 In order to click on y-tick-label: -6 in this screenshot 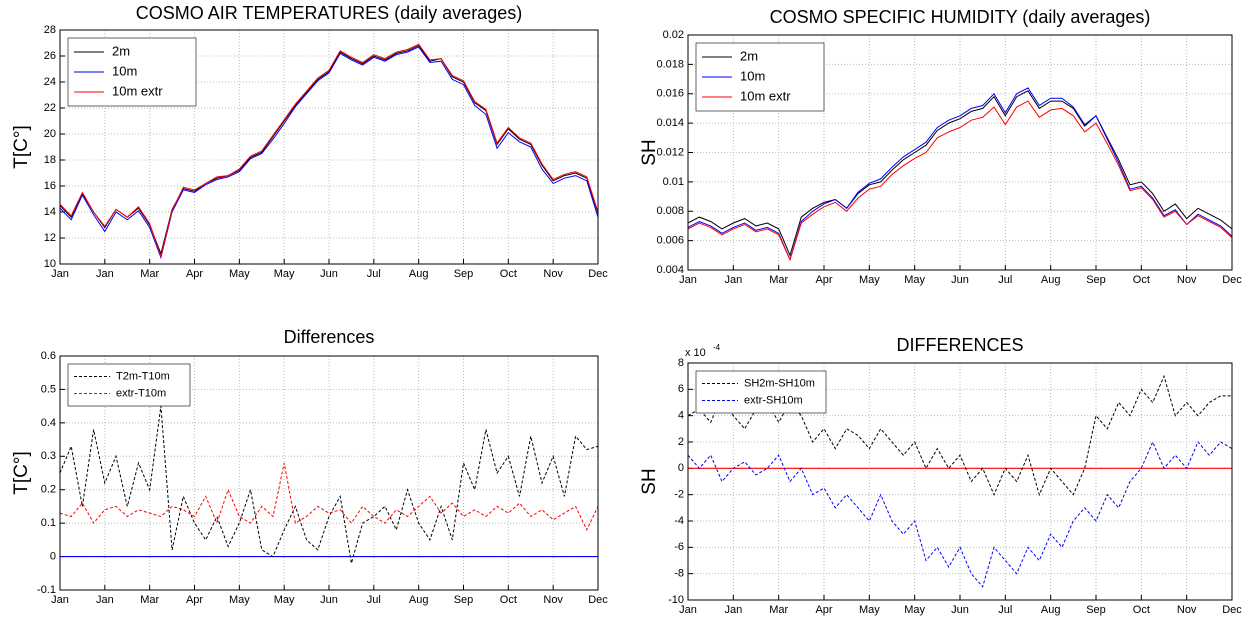, I will do `click(679, 547)`.